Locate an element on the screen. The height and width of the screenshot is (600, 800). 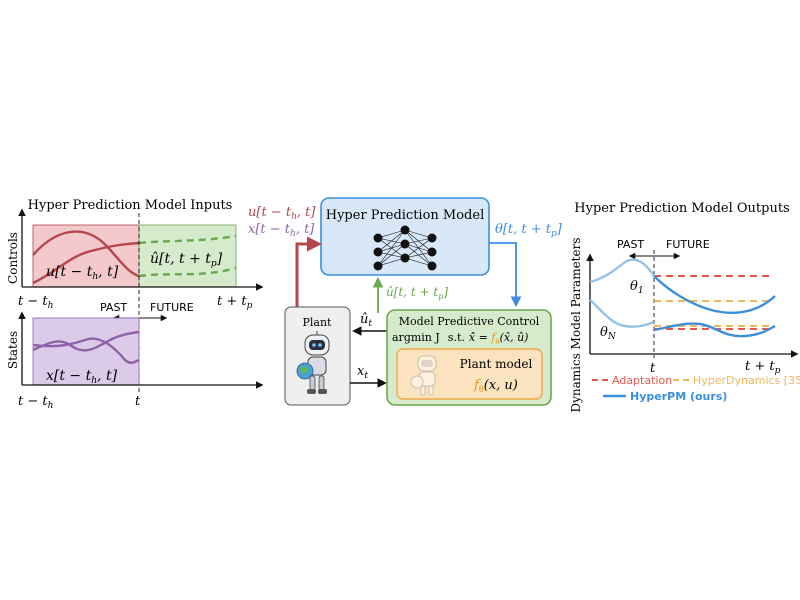
legend-adaptation-label: Adaptation is located at coordinates (642, 380).